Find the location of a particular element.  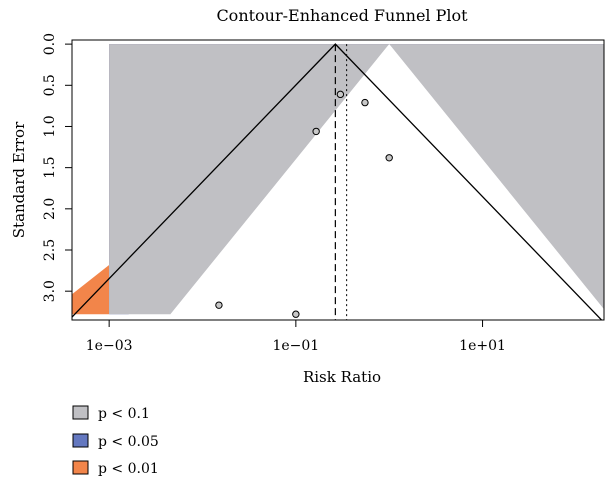

legend-label-p005: p < 0.05 is located at coordinates (128, 442).